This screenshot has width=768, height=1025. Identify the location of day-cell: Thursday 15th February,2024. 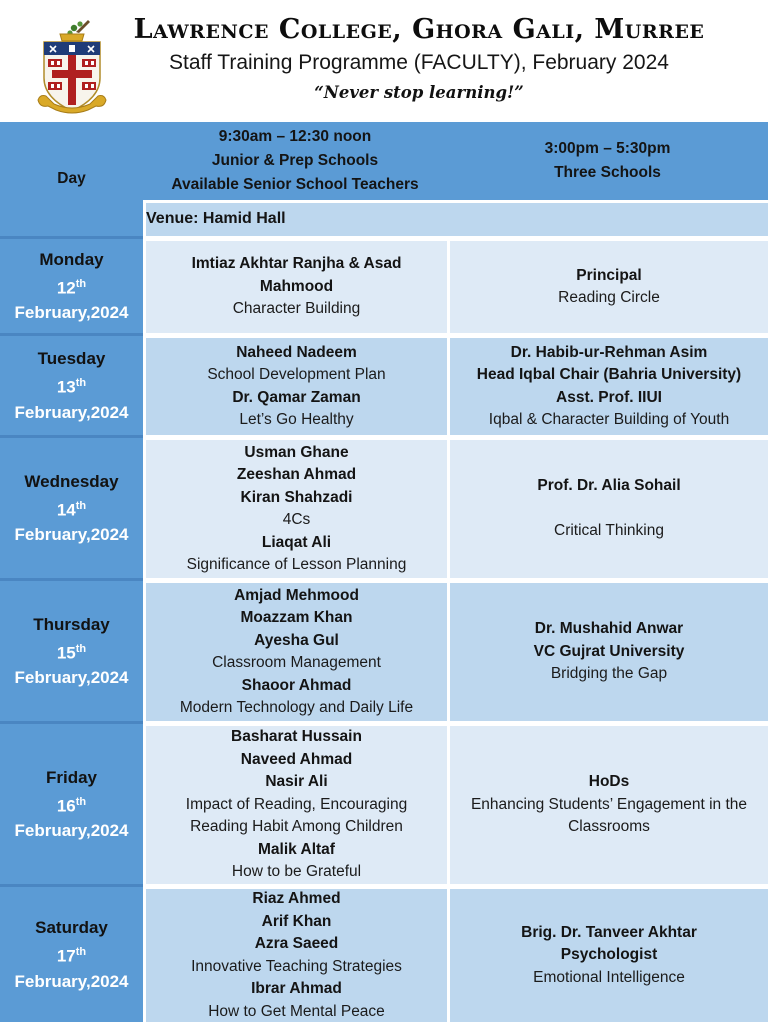
(71, 649).